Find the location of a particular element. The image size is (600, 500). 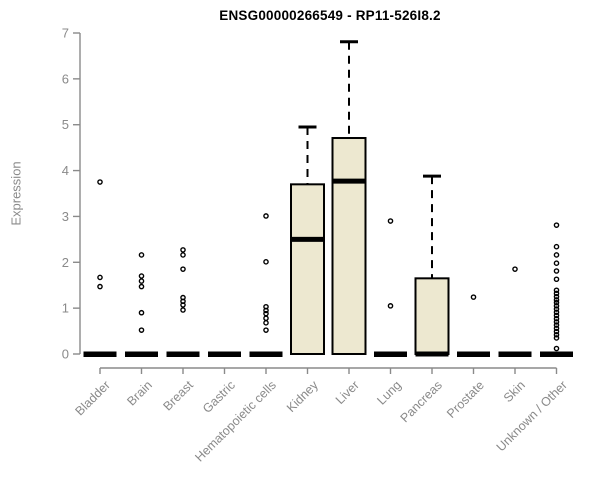

y-tick-label: 4 is located at coordinates (65, 170).